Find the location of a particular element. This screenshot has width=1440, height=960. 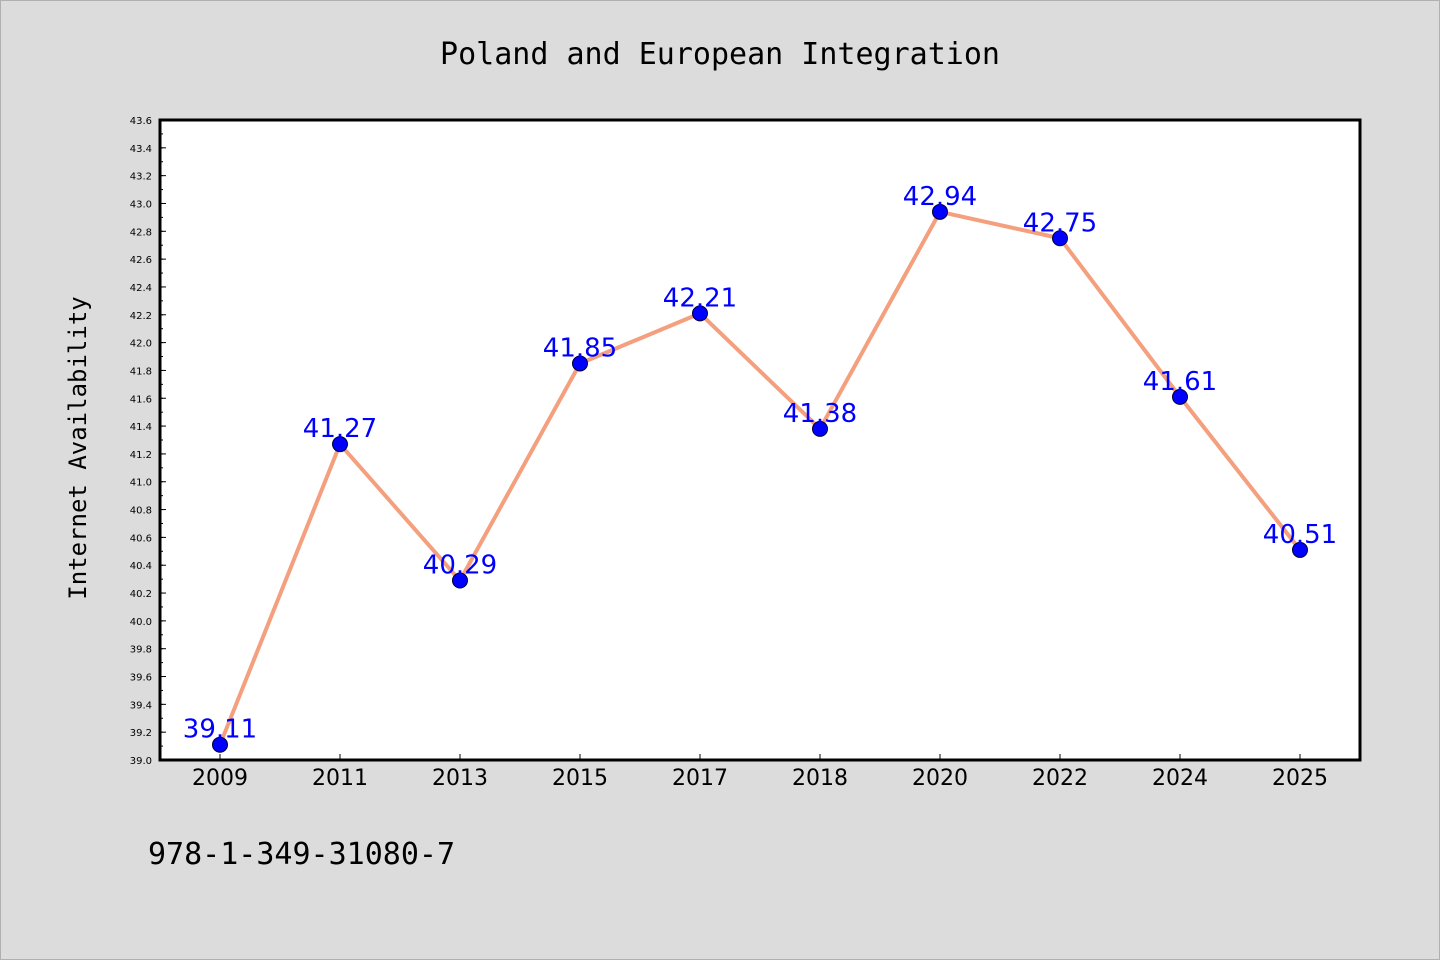

data-label: 42.94 is located at coordinates (940, 197).